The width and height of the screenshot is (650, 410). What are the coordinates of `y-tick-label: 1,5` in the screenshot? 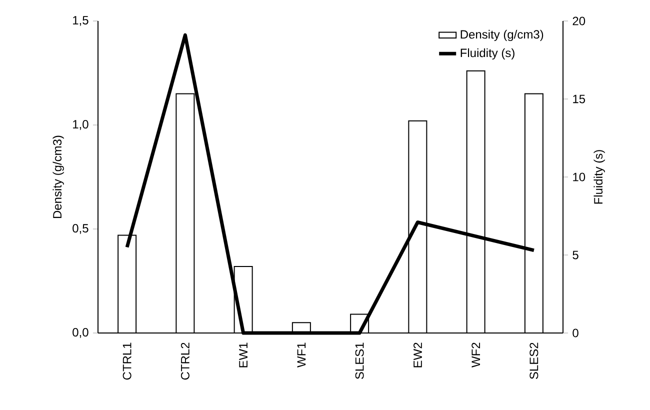 It's located at (80, 21).